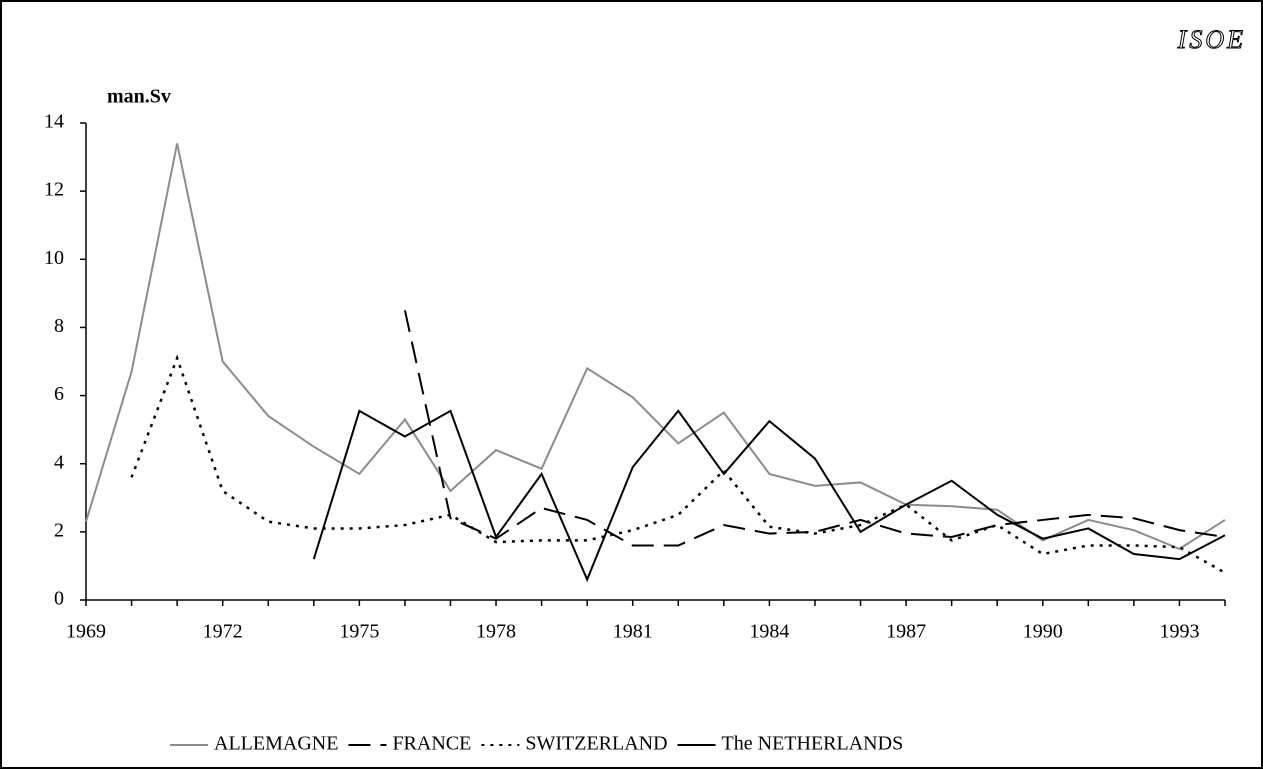 The width and height of the screenshot is (1263, 769). What do you see at coordinates (59, 599) in the screenshot?
I see `y-tick-label: 0` at bounding box center [59, 599].